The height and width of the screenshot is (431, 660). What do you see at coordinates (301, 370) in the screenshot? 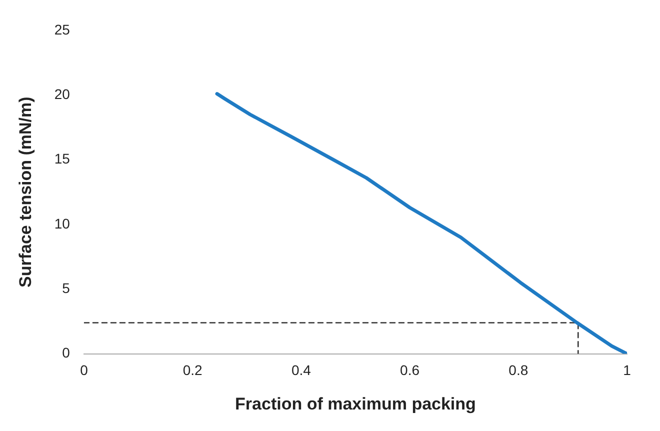
I see `x-tick-label: 0.4` at bounding box center [301, 370].